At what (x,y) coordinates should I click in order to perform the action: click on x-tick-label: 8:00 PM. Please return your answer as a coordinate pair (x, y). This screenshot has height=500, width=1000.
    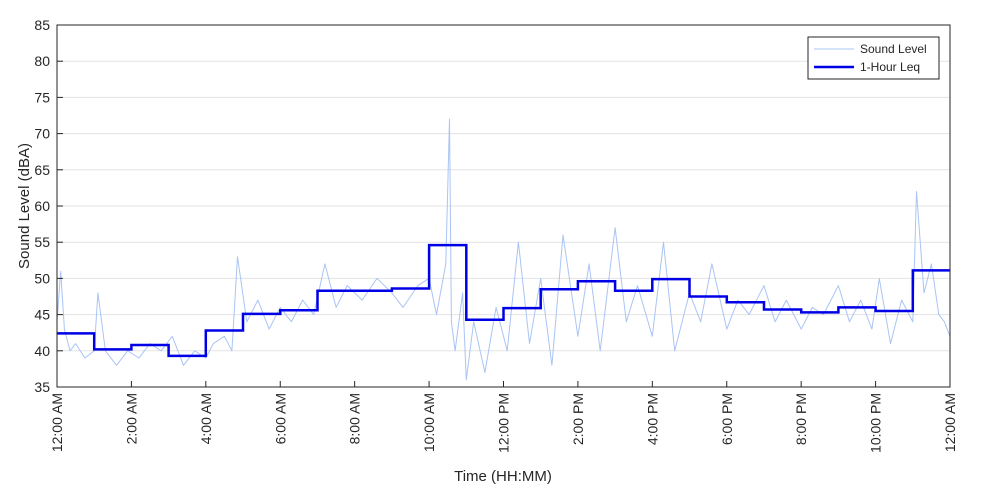
    Looking at the image, I should click on (801, 419).